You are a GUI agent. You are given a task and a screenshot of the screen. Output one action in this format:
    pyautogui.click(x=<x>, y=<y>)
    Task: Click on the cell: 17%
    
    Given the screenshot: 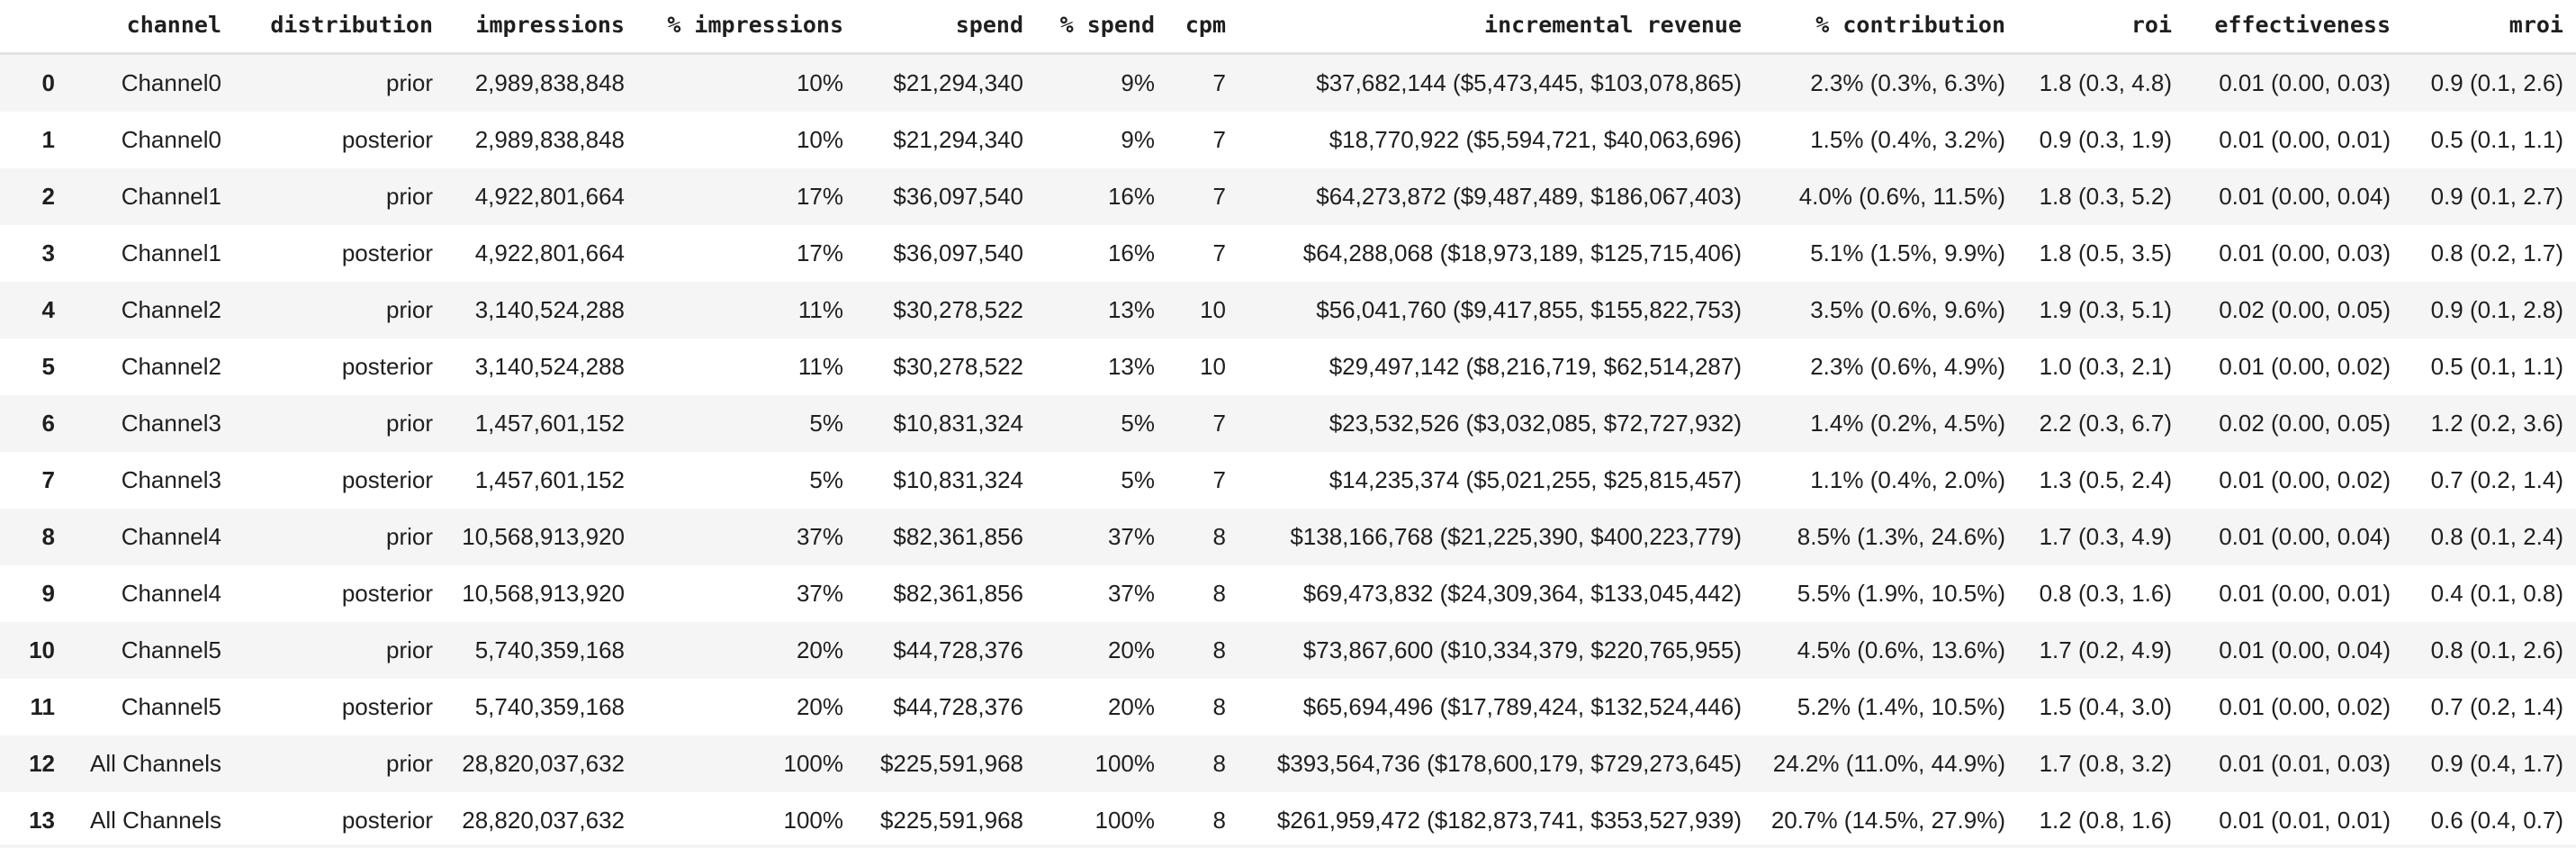 What is the action you would take?
    pyautogui.click(x=819, y=252)
    